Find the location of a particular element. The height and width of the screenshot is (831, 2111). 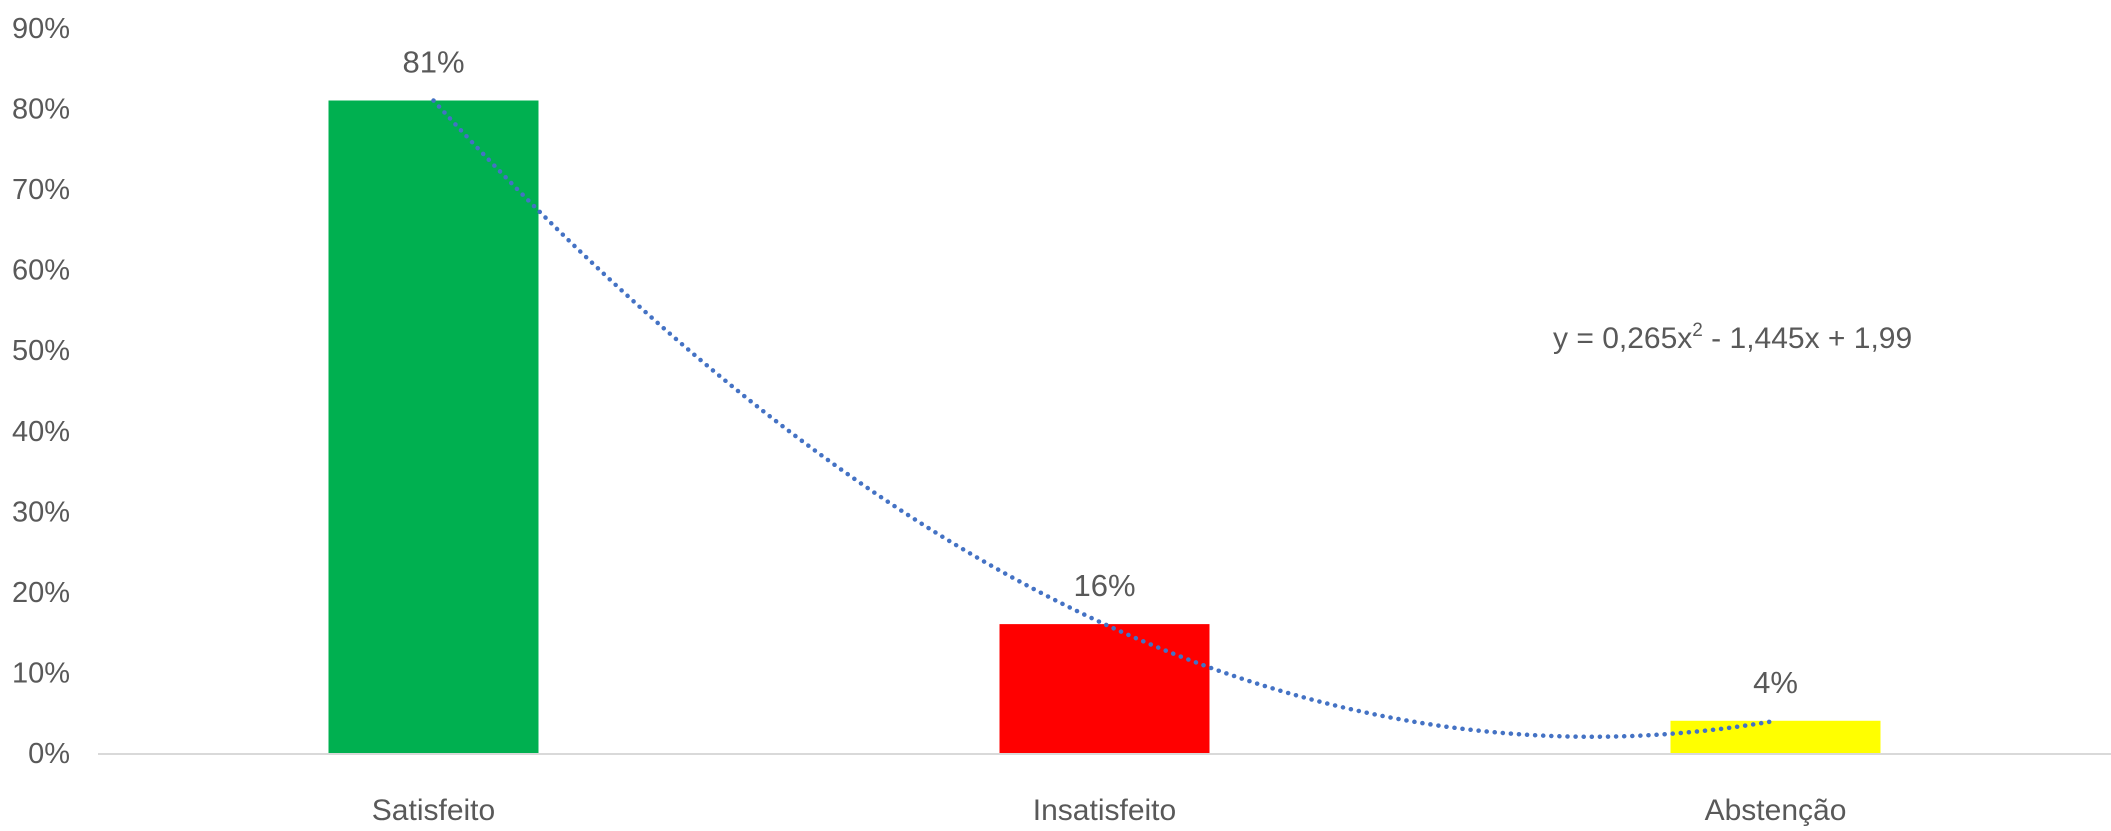

category-label: Abstenção is located at coordinates (1776, 810).